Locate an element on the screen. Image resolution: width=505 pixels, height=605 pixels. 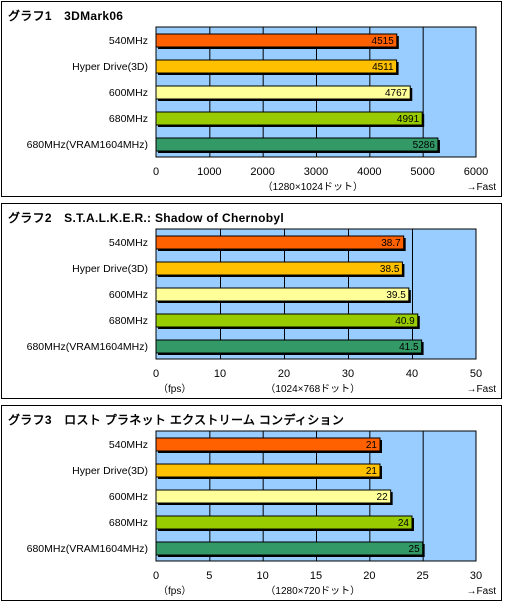
tick-label: 40 is located at coordinates (412, 374).